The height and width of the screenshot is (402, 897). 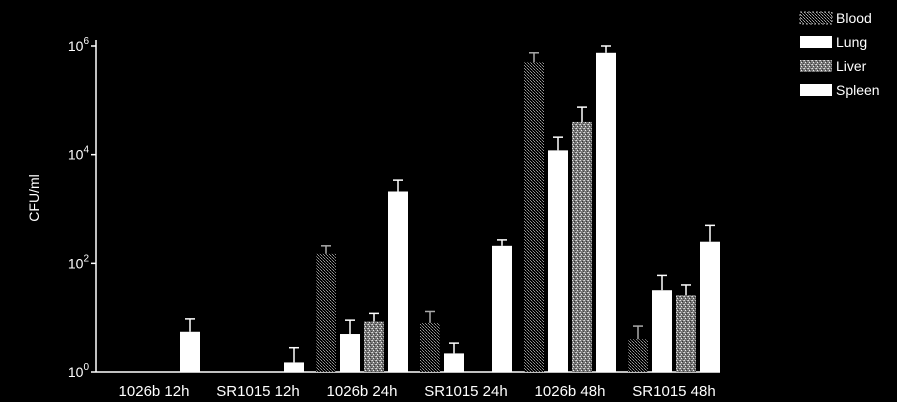 What do you see at coordinates (858, 90) in the screenshot?
I see `legend-label-spleen: Spleen` at bounding box center [858, 90].